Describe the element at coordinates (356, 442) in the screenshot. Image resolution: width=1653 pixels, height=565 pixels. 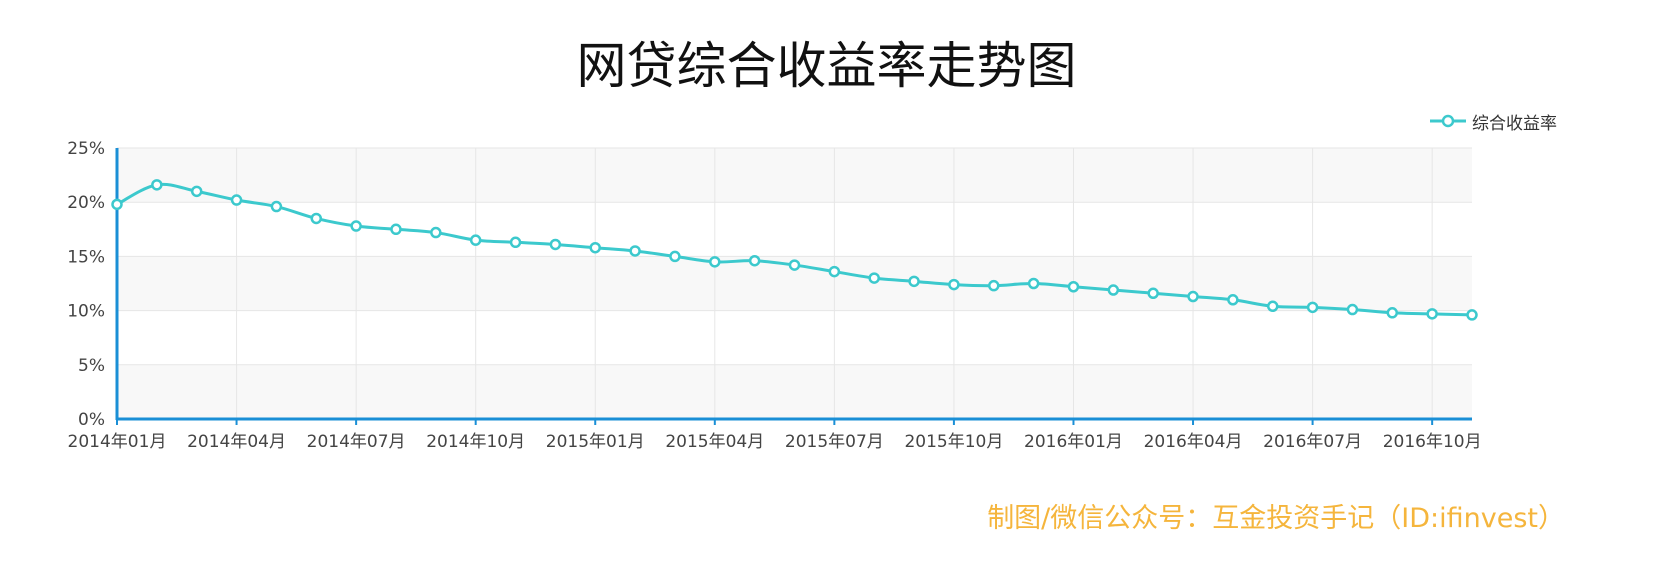
I see `x-tick-label: 2014年07月` at that location.